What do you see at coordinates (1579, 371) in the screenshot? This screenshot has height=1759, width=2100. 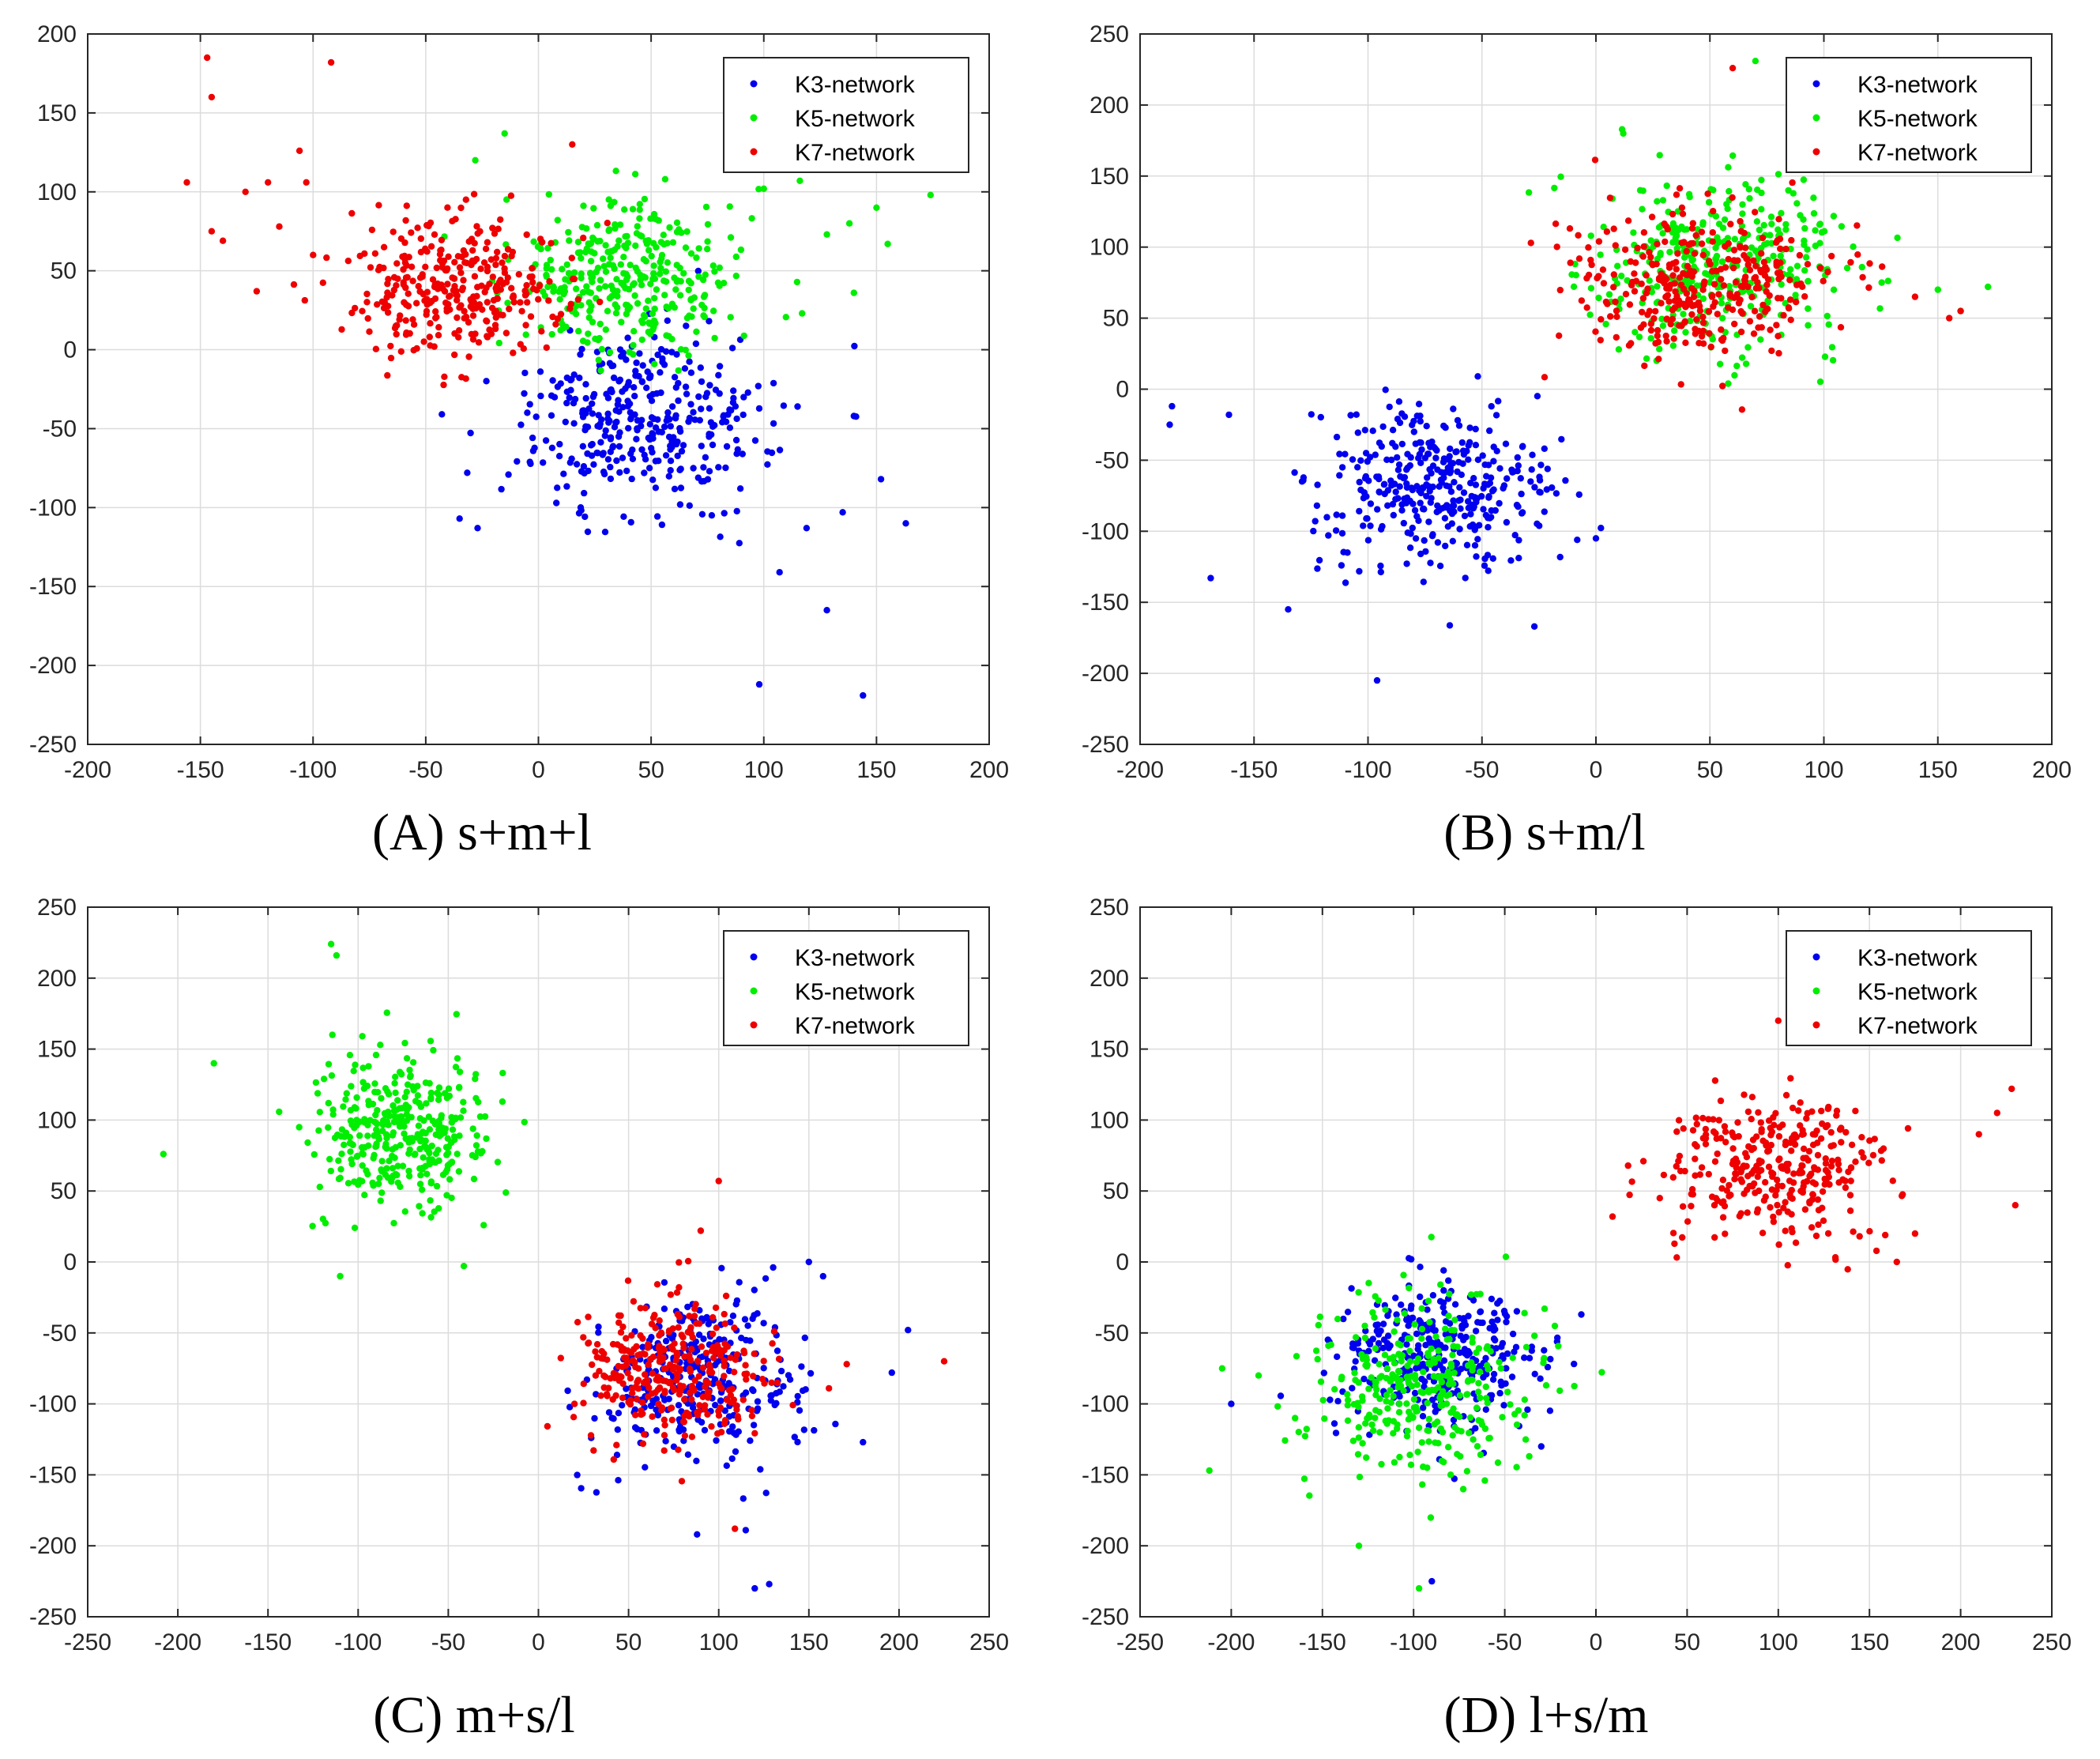 I see `data-points` at bounding box center [1579, 371].